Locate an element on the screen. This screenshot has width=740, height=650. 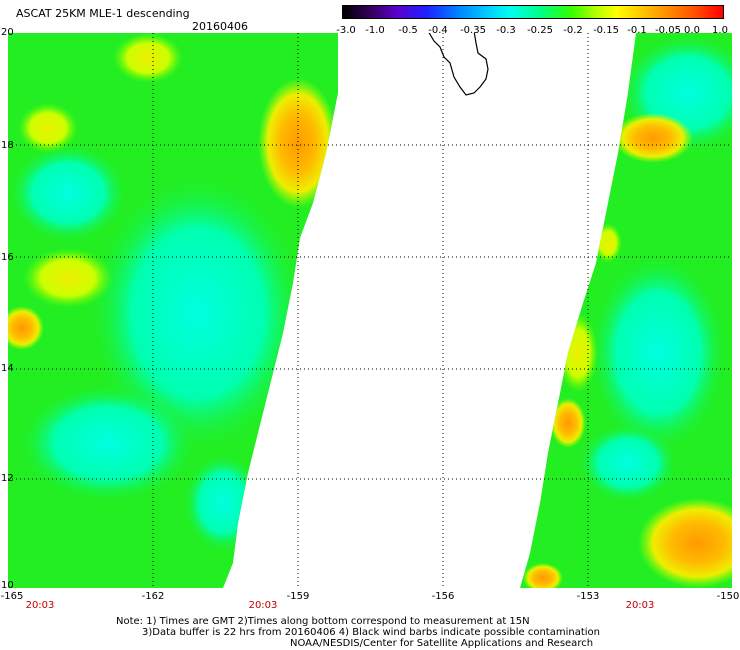
colorbar-label: -0.4 is located at coordinates (438, 30).